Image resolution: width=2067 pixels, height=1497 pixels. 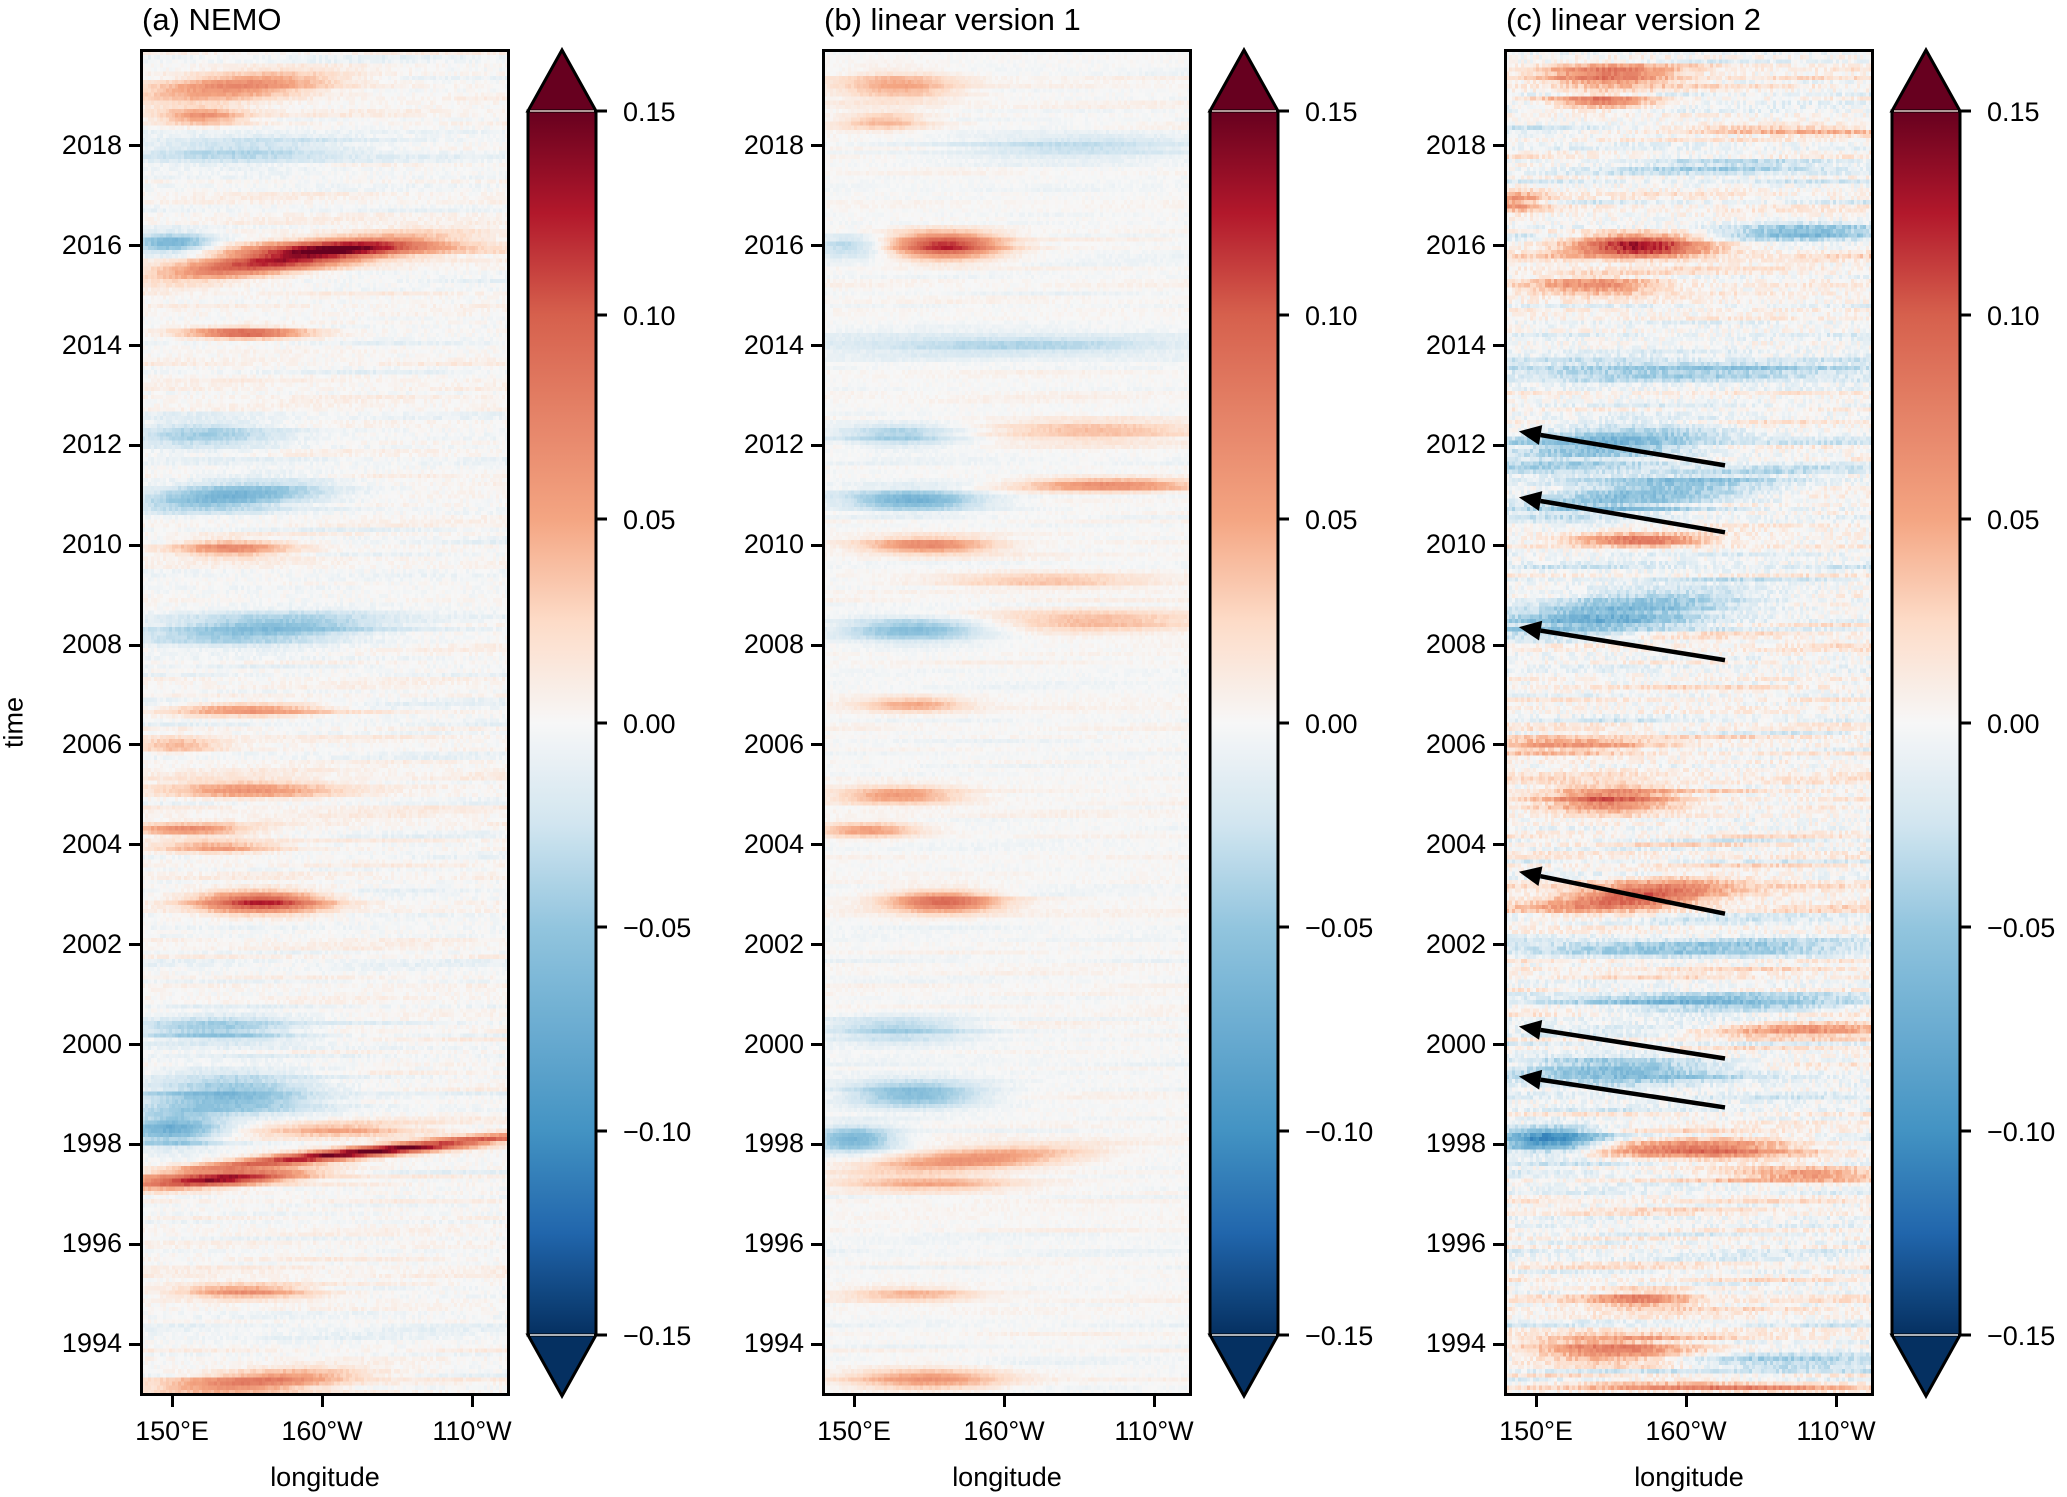 I want to click on y-tick-label: 2006, so click(x=1455, y=743).